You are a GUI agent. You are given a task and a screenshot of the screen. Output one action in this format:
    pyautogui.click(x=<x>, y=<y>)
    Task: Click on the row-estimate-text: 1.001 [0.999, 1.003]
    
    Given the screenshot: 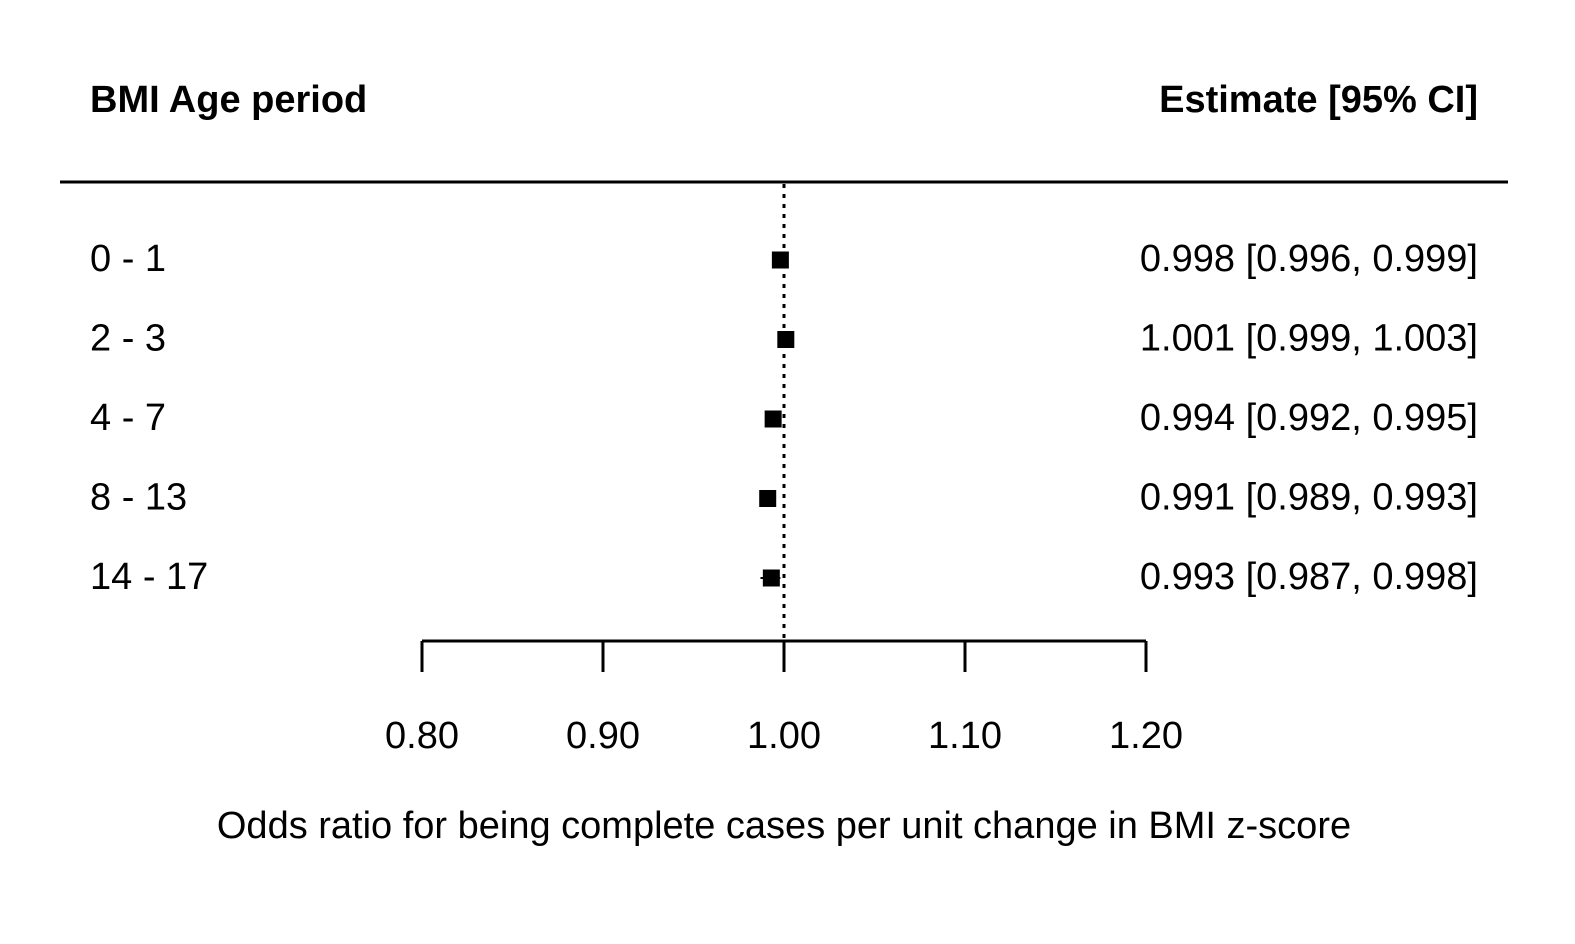 What is the action you would take?
    pyautogui.click(x=1309, y=339)
    